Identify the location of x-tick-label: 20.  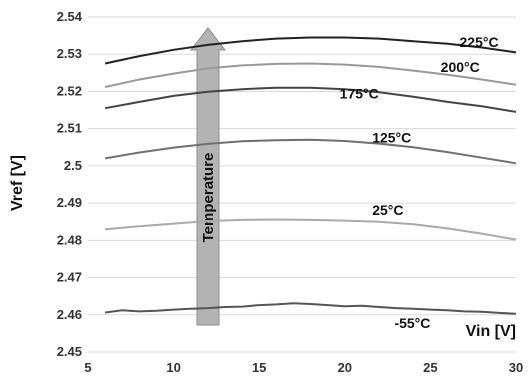
(345, 367).